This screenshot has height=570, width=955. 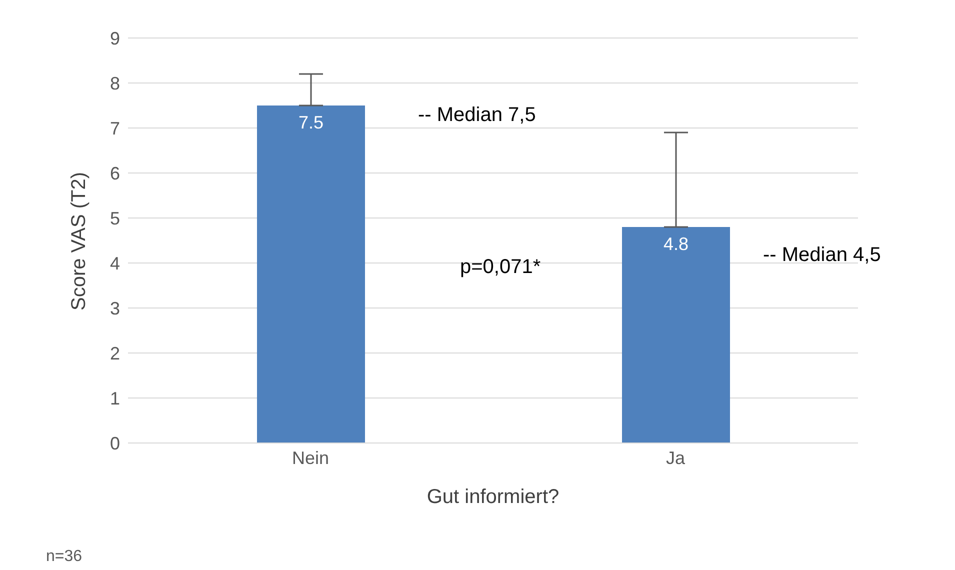 I want to click on y-tick-label: 1, so click(x=115, y=398).